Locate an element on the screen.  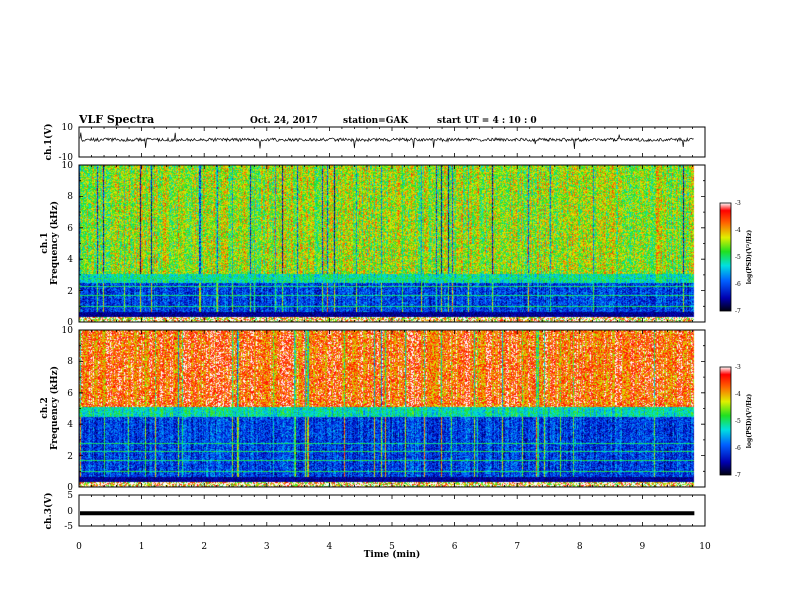
ch1-colorbar-ramp is located at coordinates (725, 257).